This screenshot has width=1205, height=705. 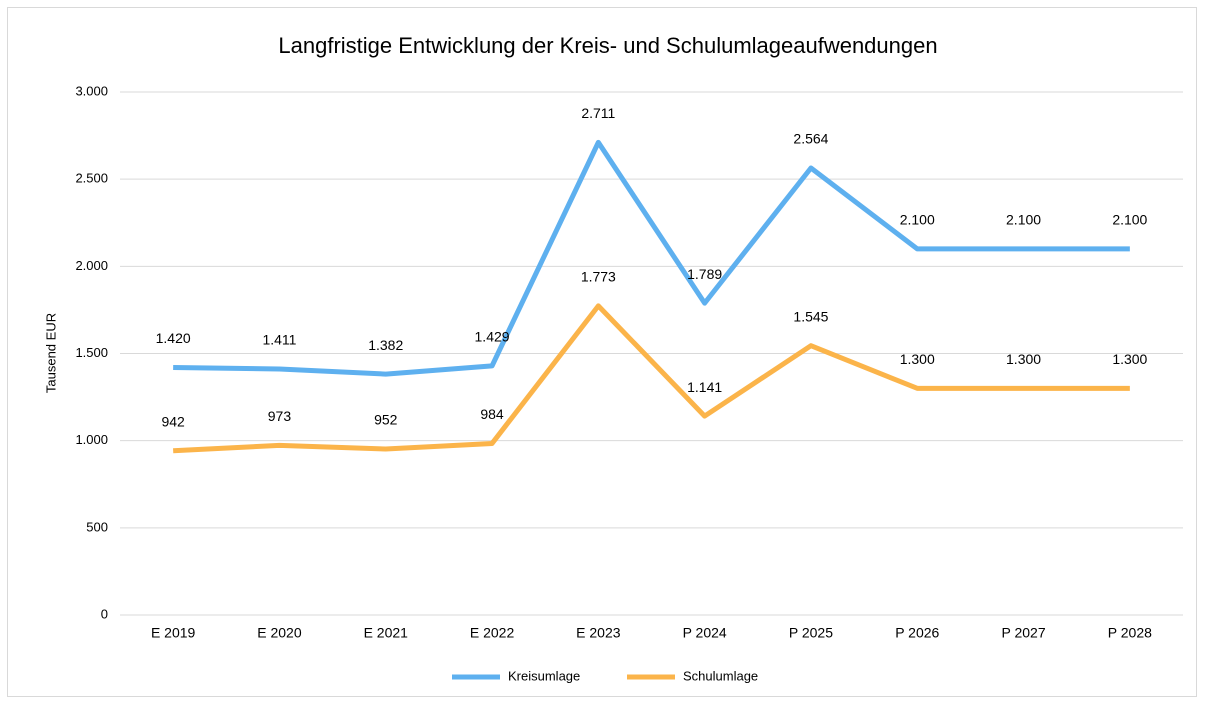 I want to click on data-label: 1.141, so click(x=704, y=387).